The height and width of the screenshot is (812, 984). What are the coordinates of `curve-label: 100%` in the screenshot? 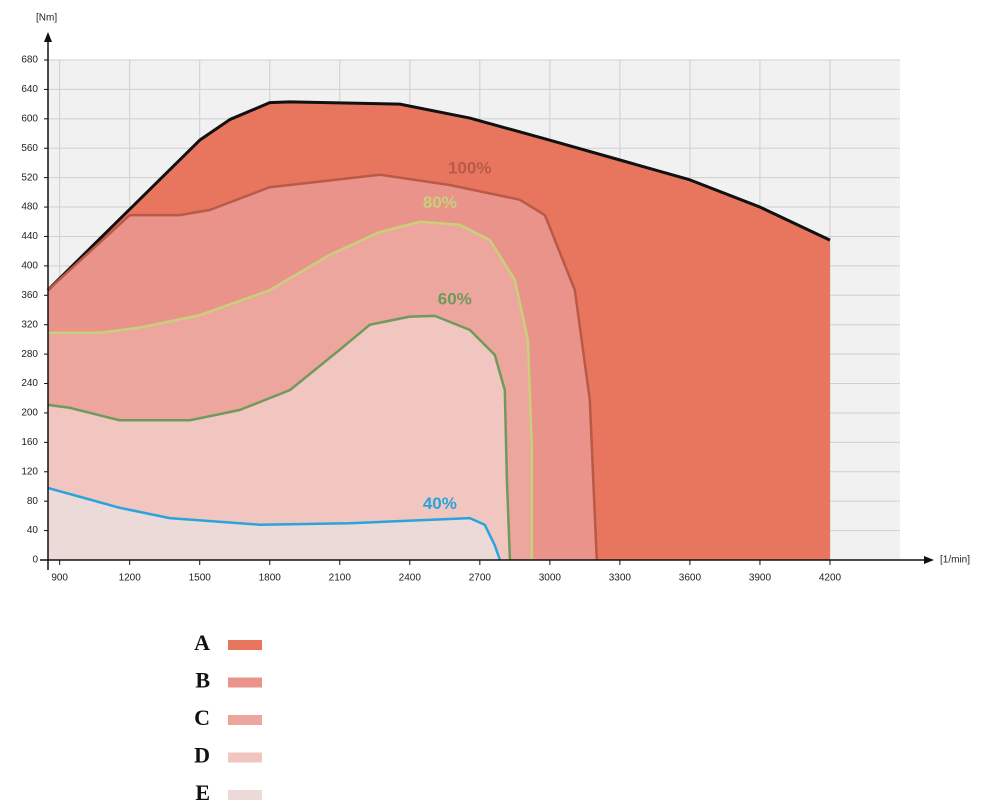 It's located at (469, 167).